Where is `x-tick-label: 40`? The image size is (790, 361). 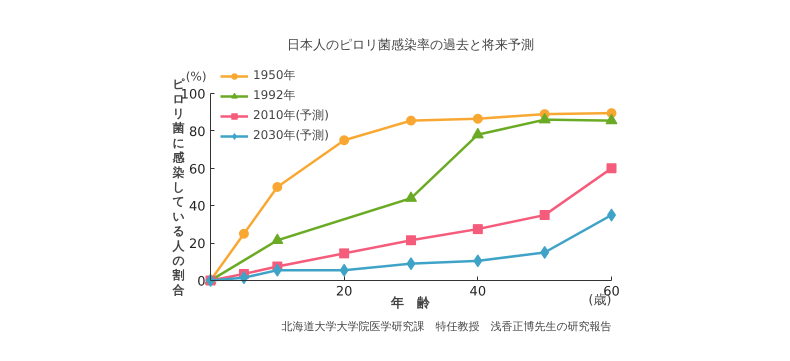
x-tick-label: 40 is located at coordinates (478, 292).